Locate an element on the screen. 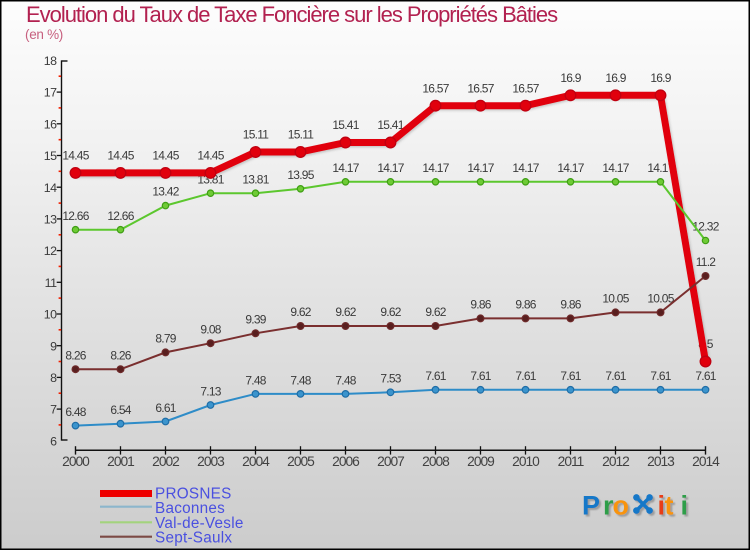 Image resolution: width=750 pixels, height=550 pixels. svg-text: 16 is located at coordinates (50, 124).